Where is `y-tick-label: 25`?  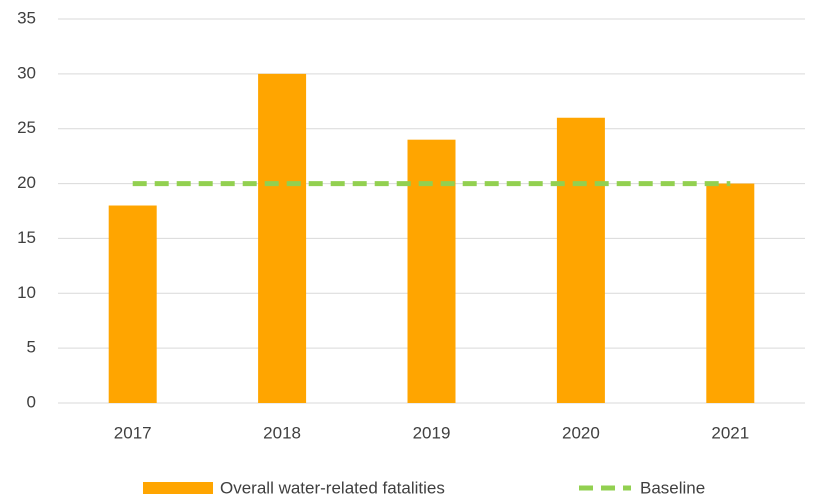 y-tick-label: 25 is located at coordinates (26, 127).